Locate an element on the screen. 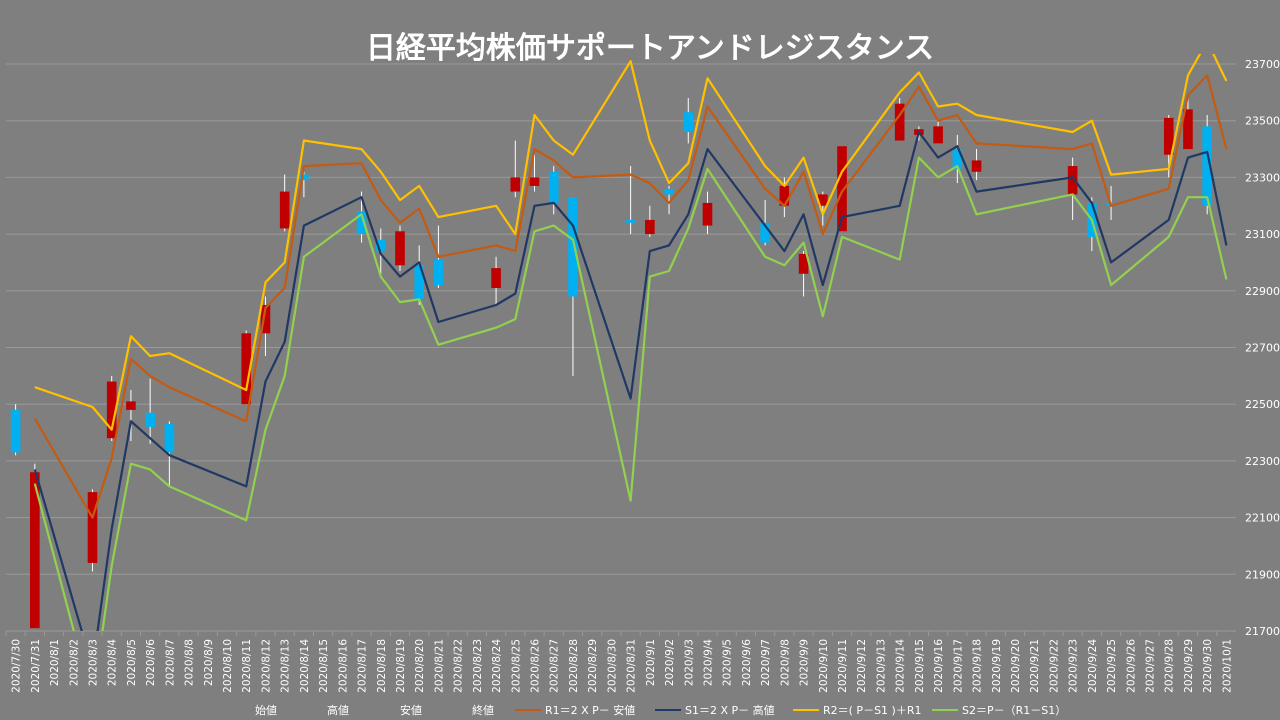  x-tick-label: 2020/9/8 is located at coordinates (785, 662).